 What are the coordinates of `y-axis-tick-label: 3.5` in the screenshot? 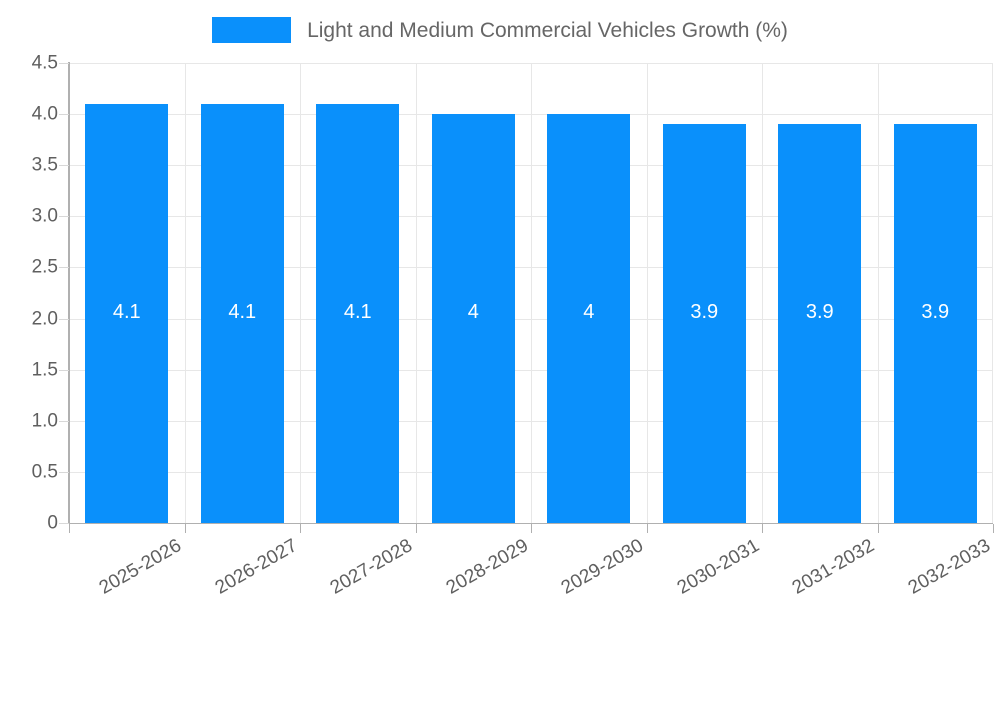 It's located at (44, 165).